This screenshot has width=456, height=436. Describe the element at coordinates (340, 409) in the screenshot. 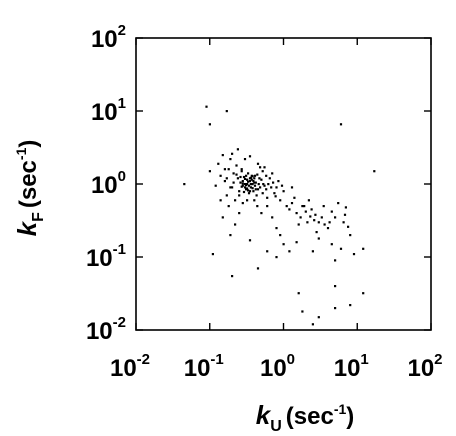

I see `x-axis-label-unit-exponent: -1` at that location.